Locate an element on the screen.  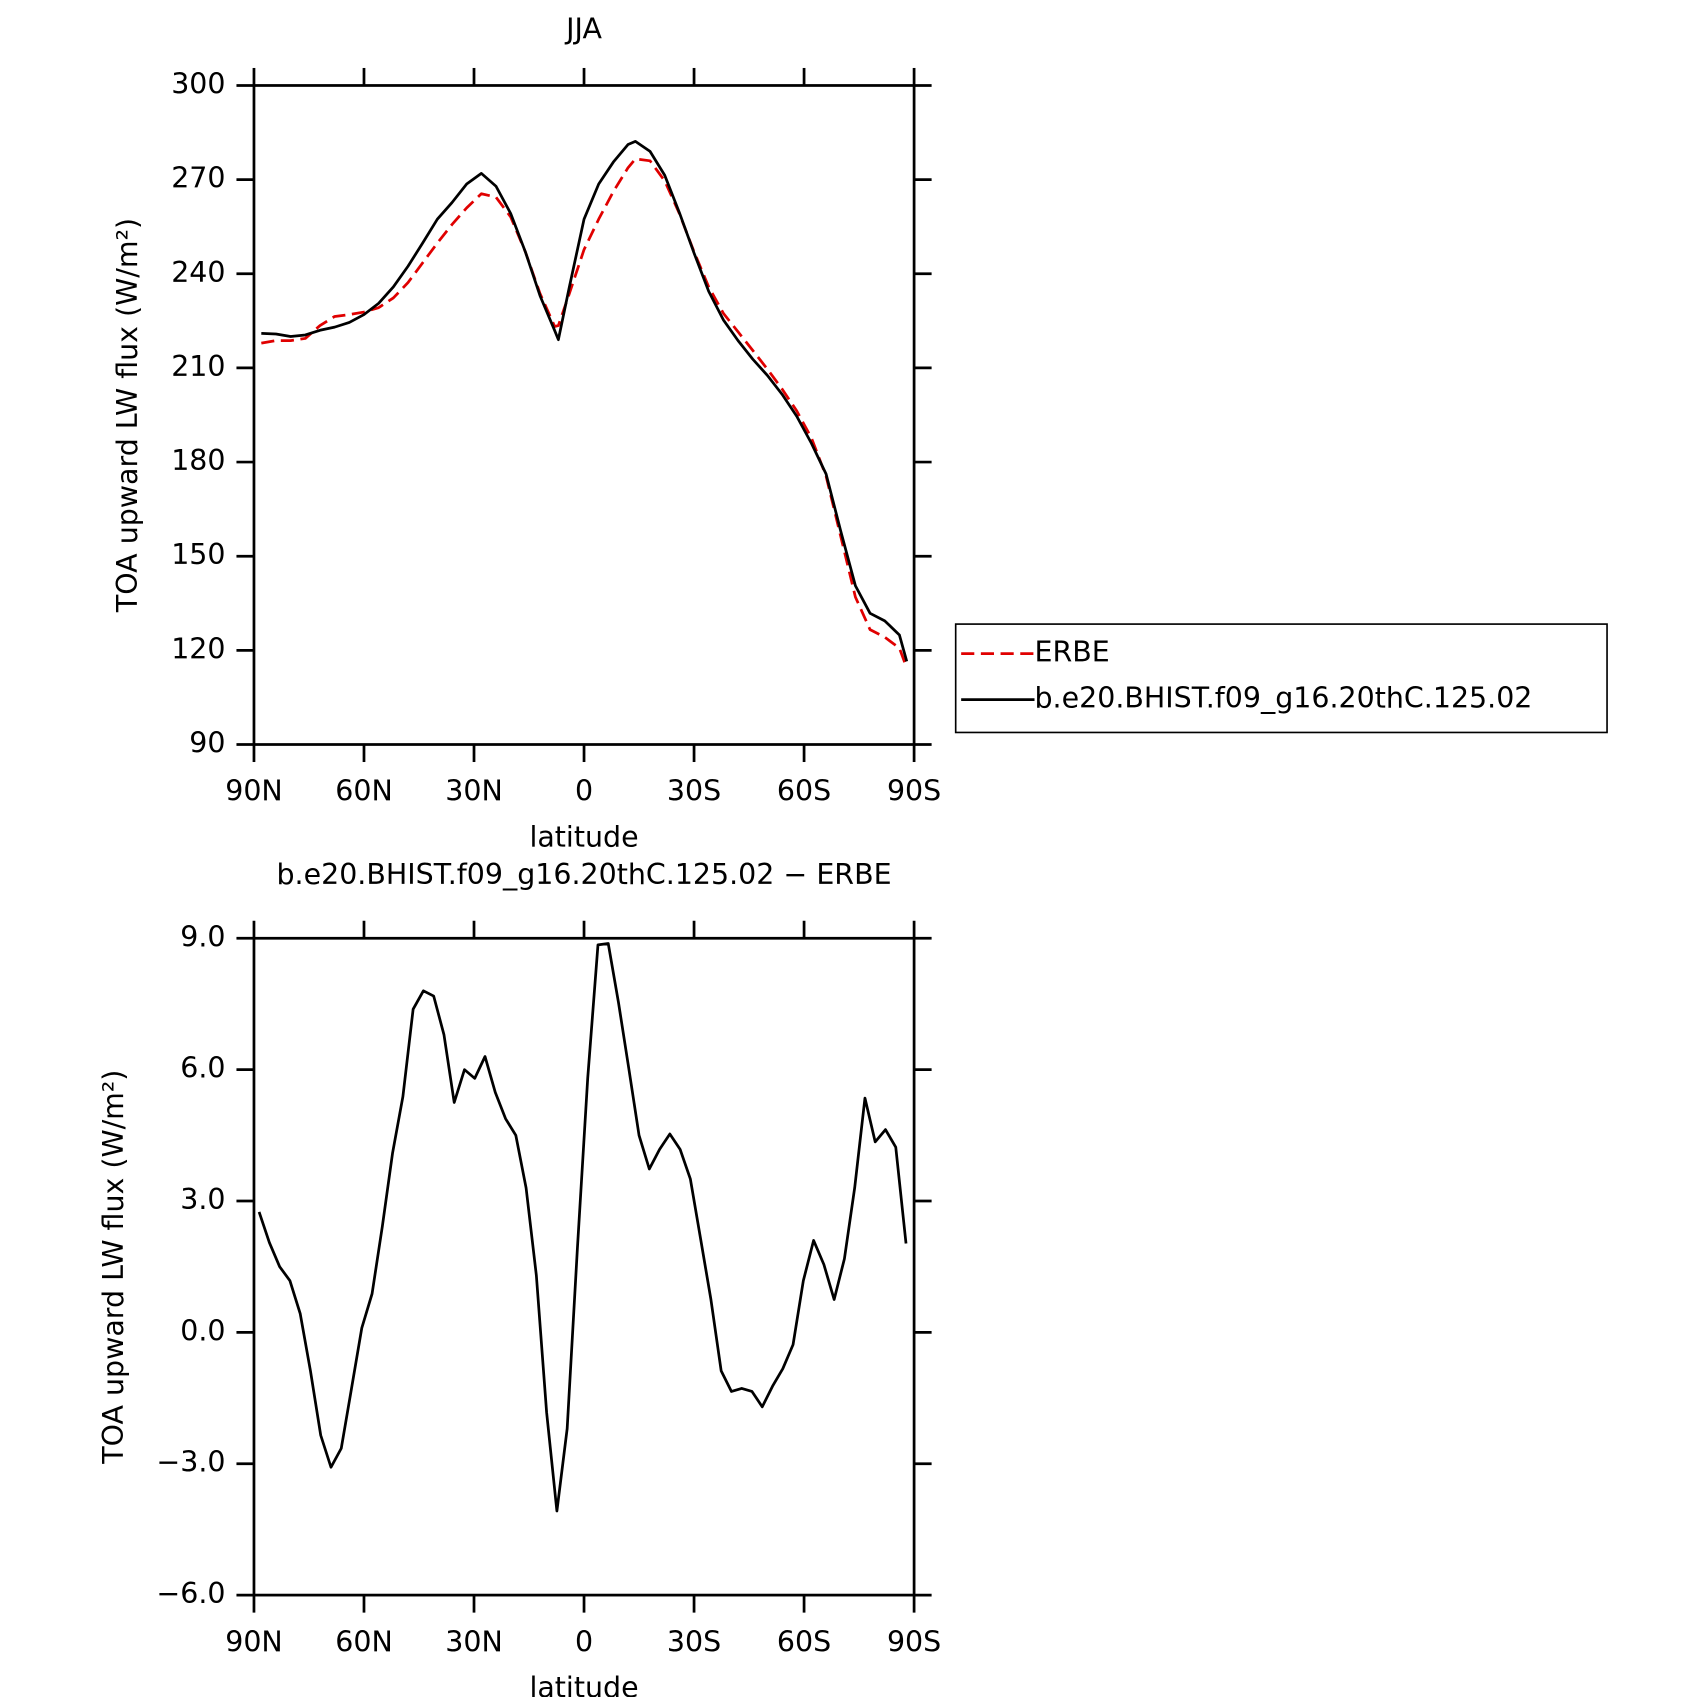
chart-title: b.e20.BHIST.f09_g16.20thC.125.02 − ERBE is located at coordinates (583, 874).